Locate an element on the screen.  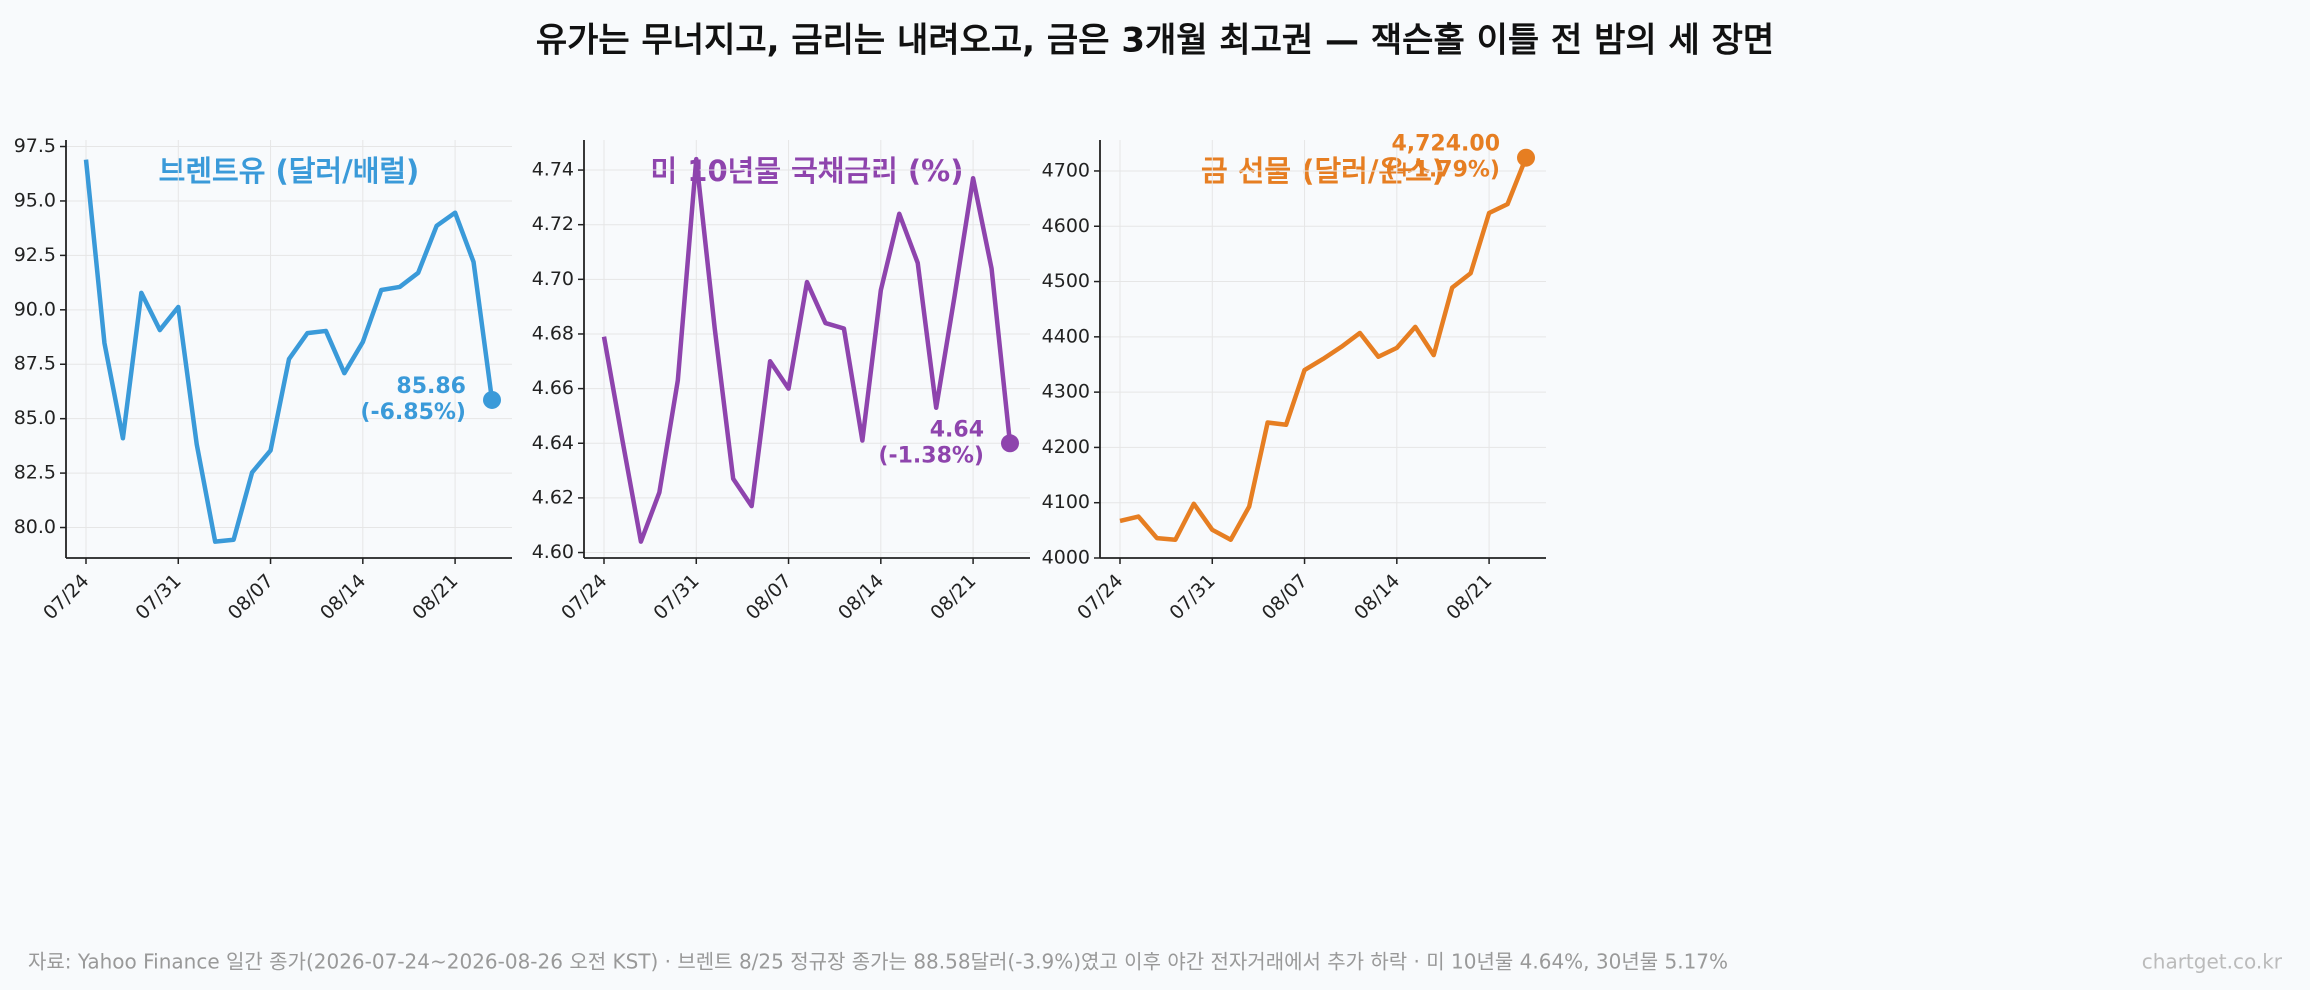
y-tick-label: 4.64 is located at coordinates (553, 443).